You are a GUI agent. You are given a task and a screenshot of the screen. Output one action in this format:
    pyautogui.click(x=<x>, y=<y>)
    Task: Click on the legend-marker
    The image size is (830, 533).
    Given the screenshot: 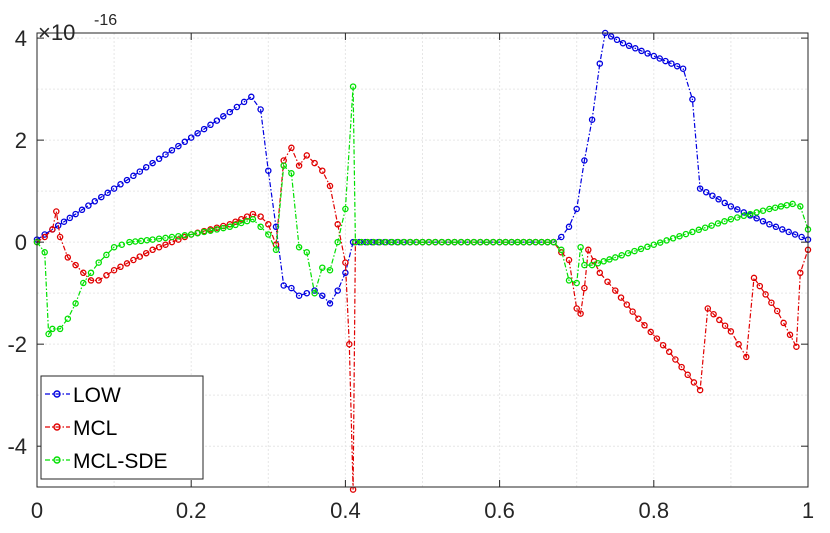 What is the action you would take?
    pyautogui.click(x=57, y=460)
    